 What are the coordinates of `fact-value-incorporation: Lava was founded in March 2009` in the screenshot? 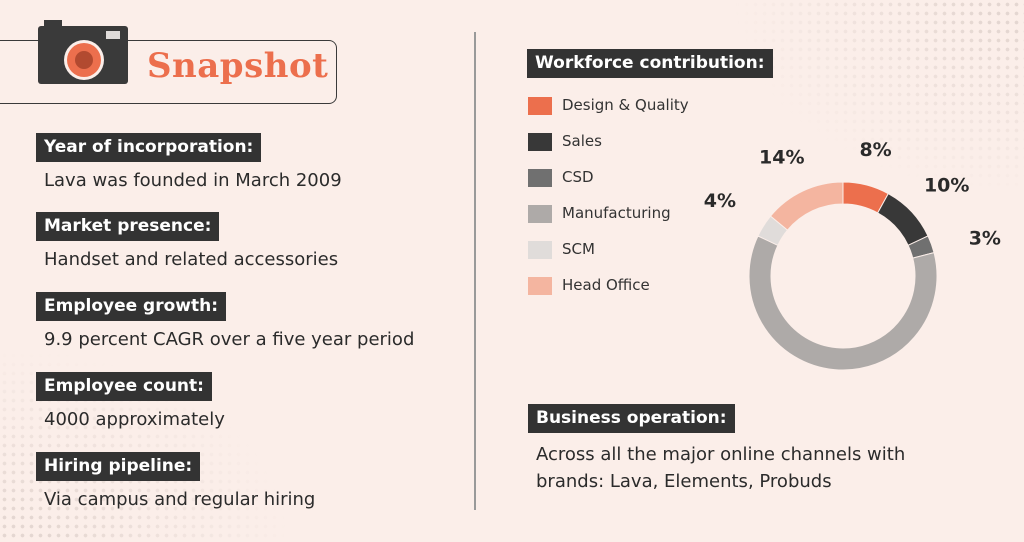 It's located at (193, 180).